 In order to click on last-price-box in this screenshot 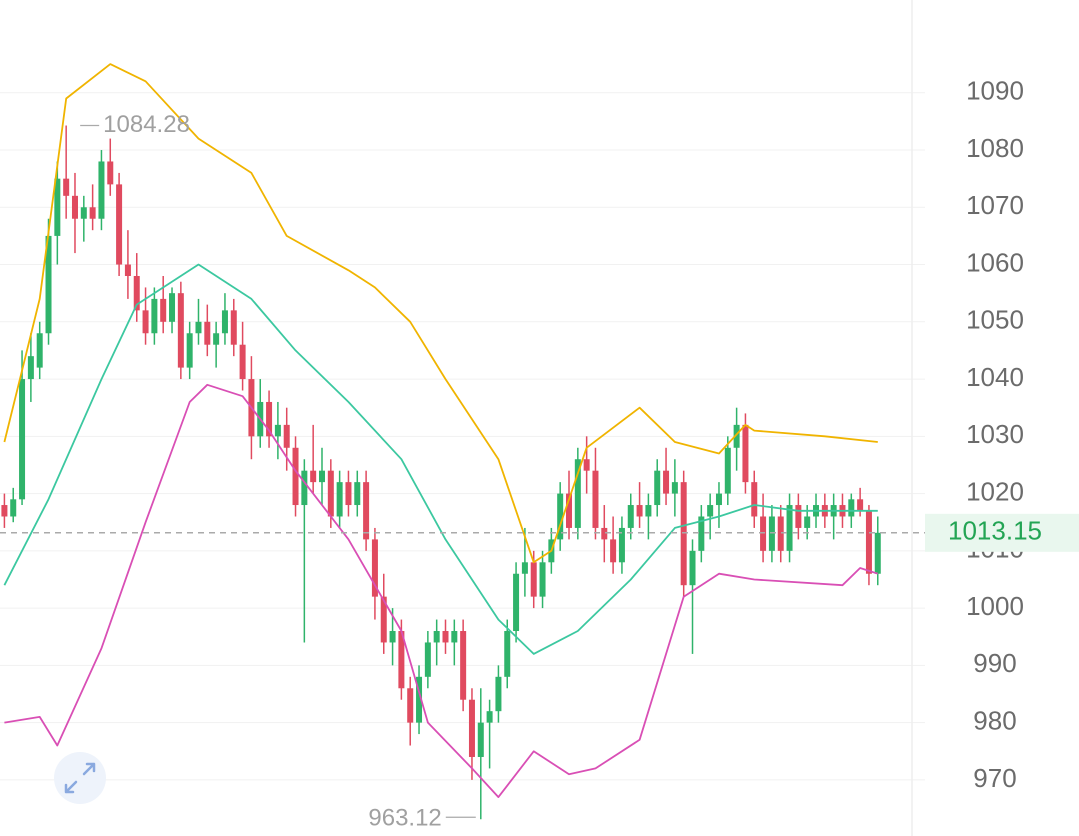, I will do `click(1002, 532)`.